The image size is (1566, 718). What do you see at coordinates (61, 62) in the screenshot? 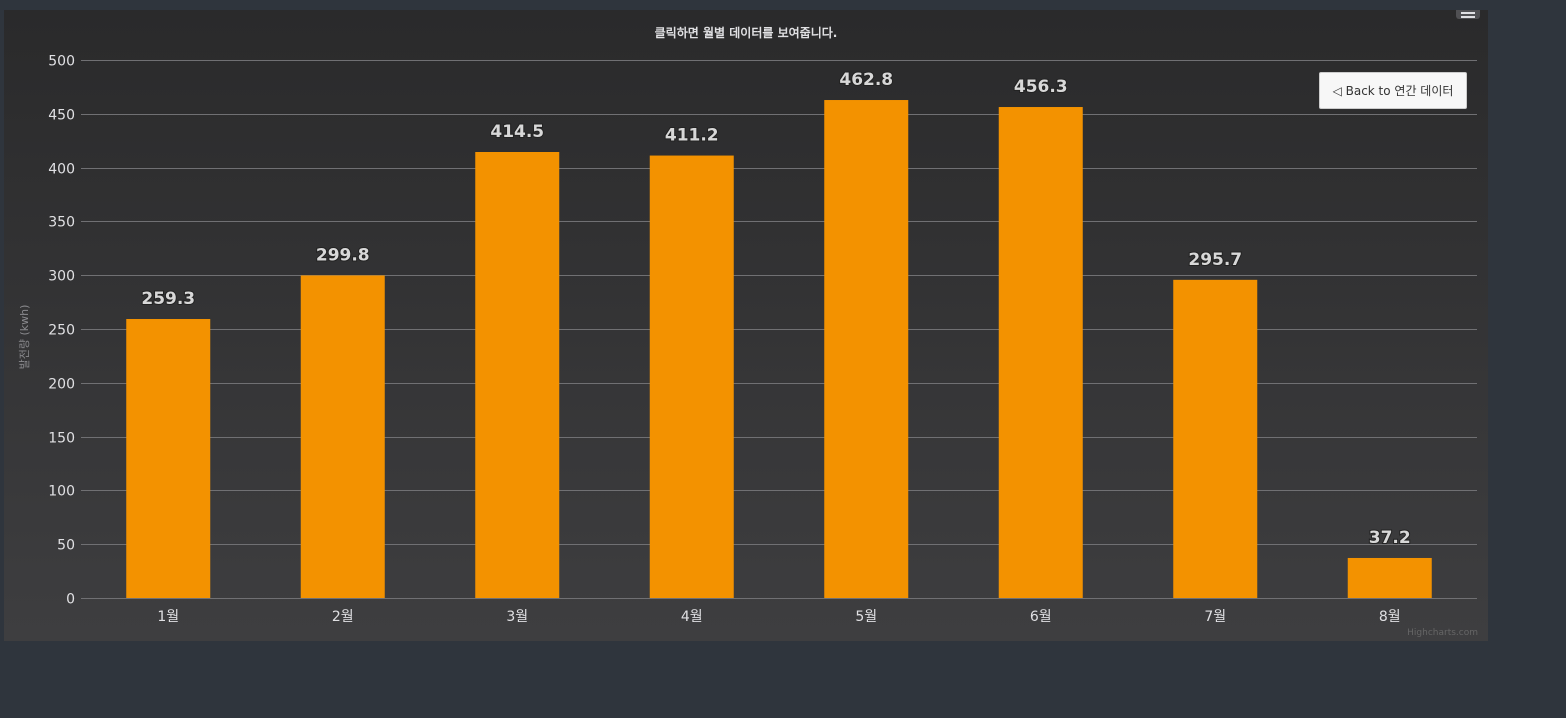
I see `y-tick-label: 500` at bounding box center [61, 62].